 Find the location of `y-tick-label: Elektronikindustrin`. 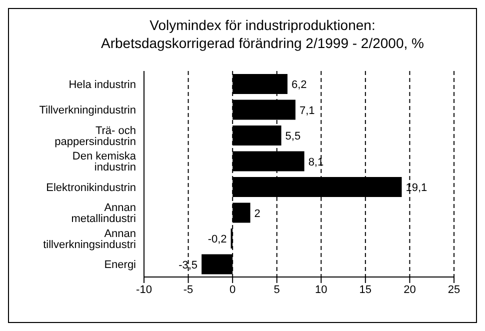

y-tick-label: Elektronikindustrin is located at coordinates (91, 188).